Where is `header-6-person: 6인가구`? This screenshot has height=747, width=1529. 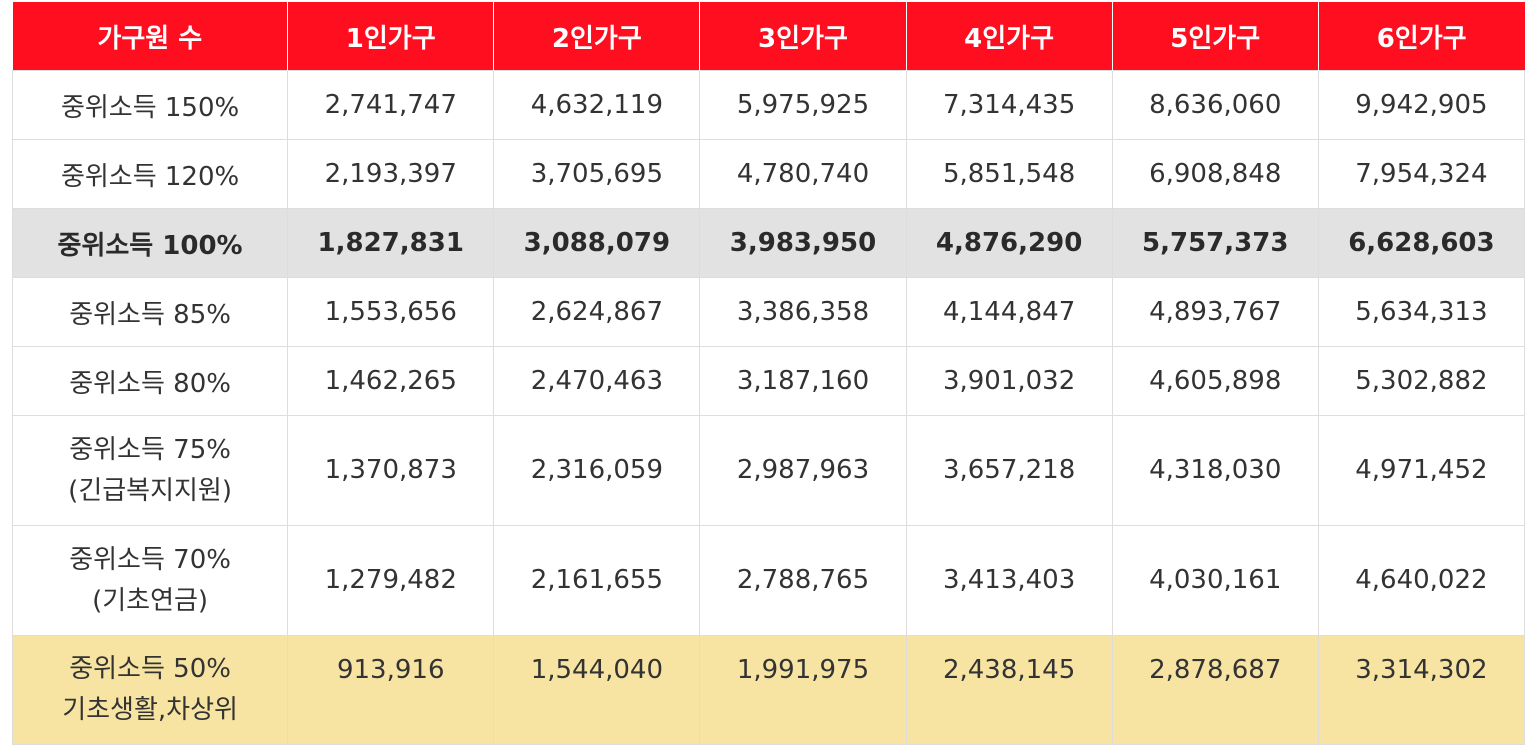 header-6-person: 6인가구 is located at coordinates (1421, 36).